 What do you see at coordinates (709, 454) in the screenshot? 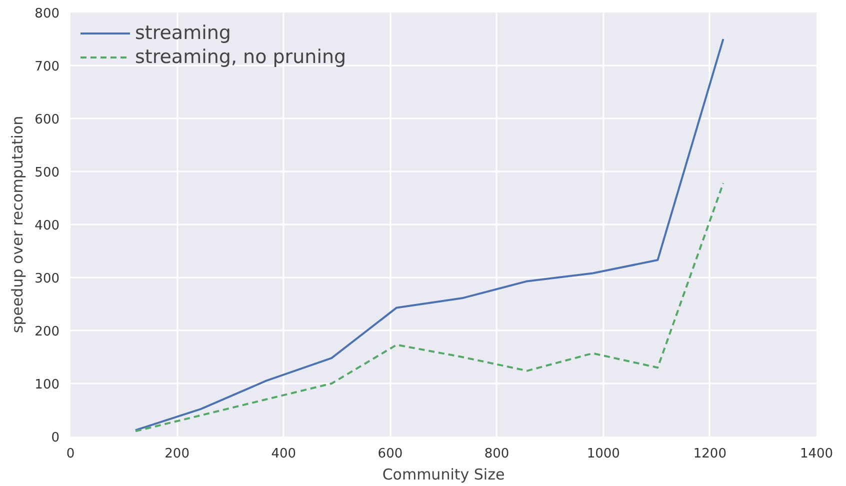
I see `x-tick-label: 1200` at bounding box center [709, 454].